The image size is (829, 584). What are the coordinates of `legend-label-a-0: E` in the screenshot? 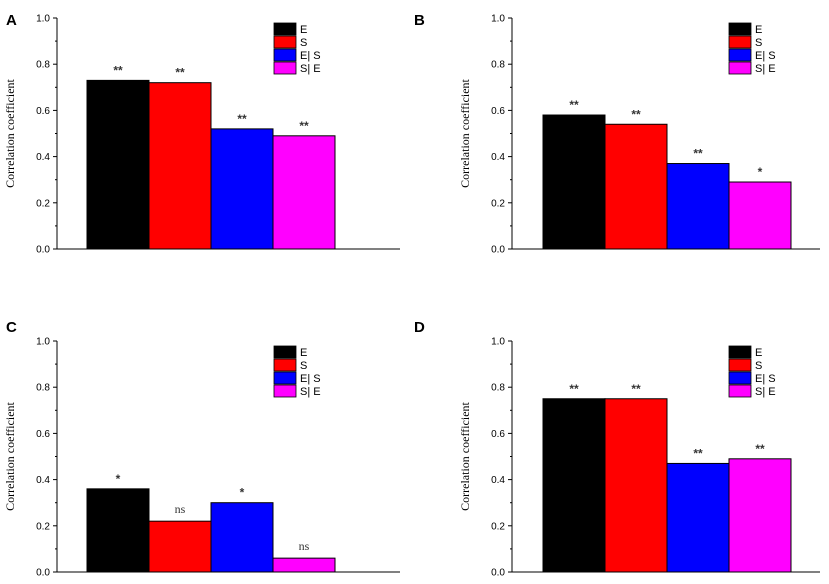 It's located at (303, 30).